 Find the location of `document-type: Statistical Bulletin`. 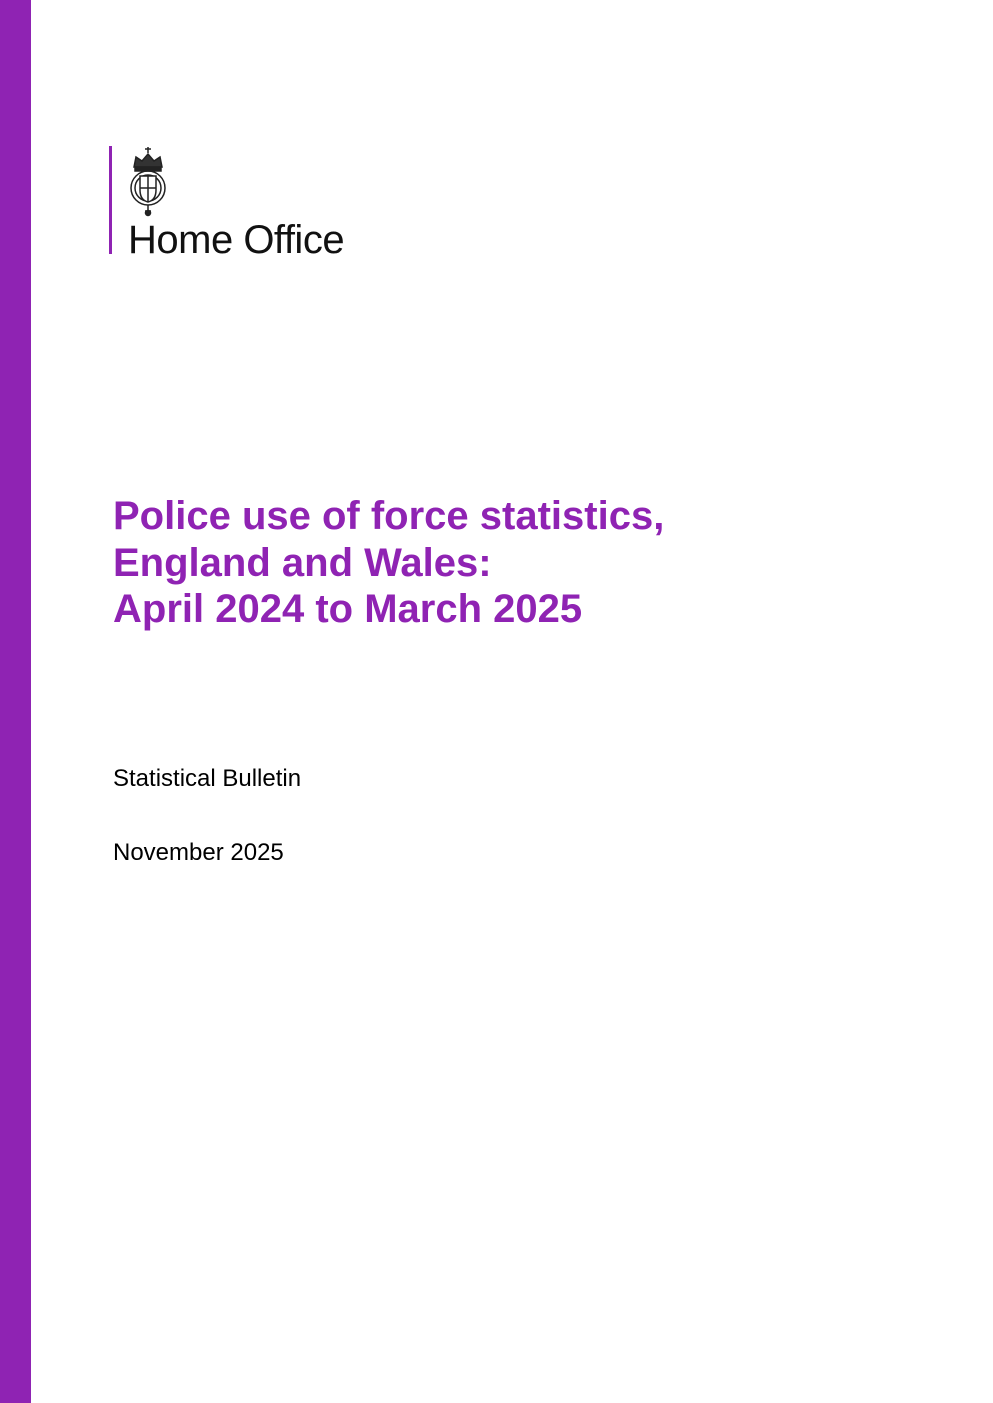

document-type: Statistical Bulletin is located at coordinates (207, 778).